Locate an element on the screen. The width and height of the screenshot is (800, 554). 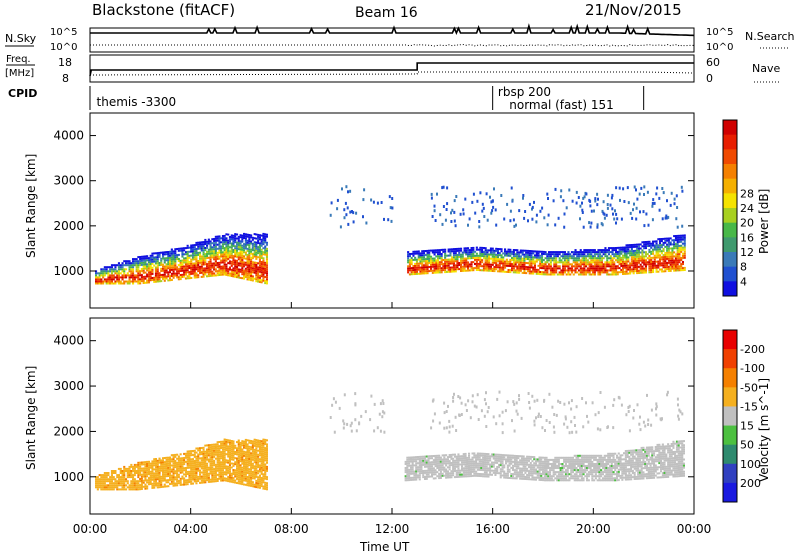
power-colorbar-label: Power [dB] is located at coordinates (764, 221).